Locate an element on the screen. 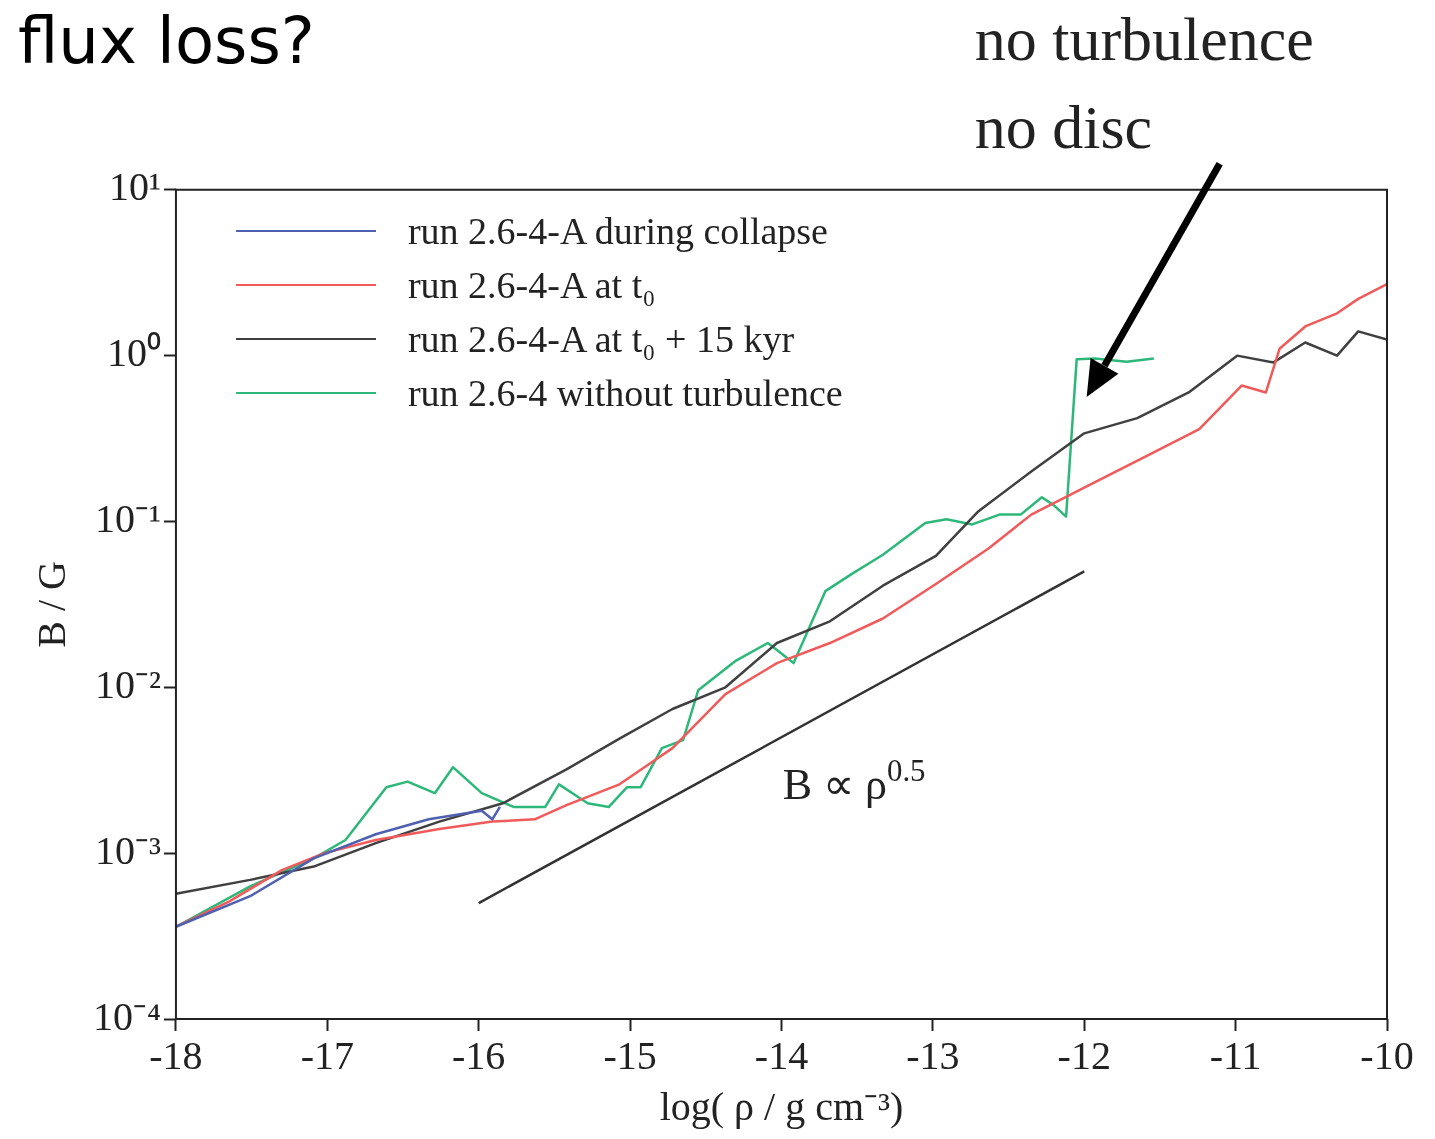 The image size is (1435, 1139). x-tick-label: -17 is located at coordinates (327, 1055).